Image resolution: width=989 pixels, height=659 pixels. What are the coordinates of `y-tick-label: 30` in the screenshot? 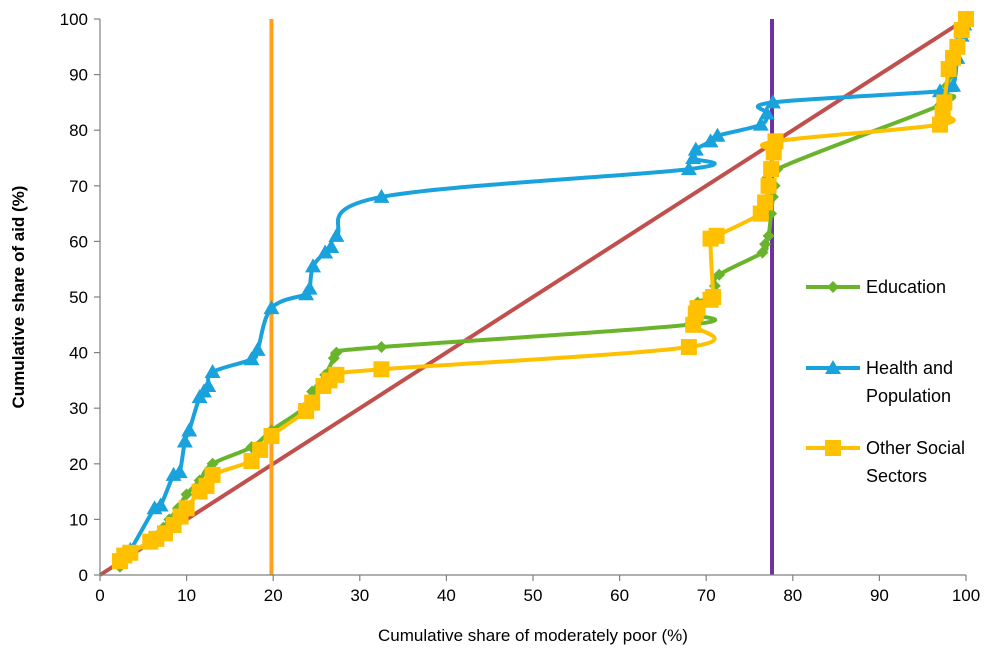 It's located at (78, 408).